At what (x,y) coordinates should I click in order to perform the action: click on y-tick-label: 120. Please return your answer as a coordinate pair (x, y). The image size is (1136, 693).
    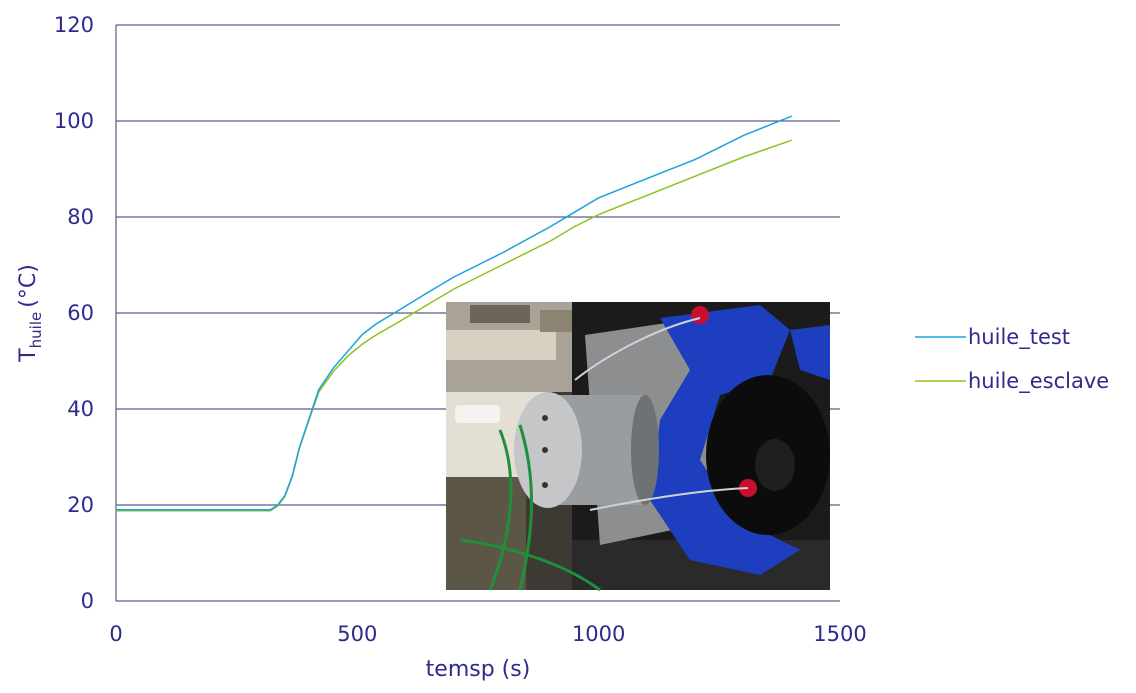
    Looking at the image, I should click on (74, 25).